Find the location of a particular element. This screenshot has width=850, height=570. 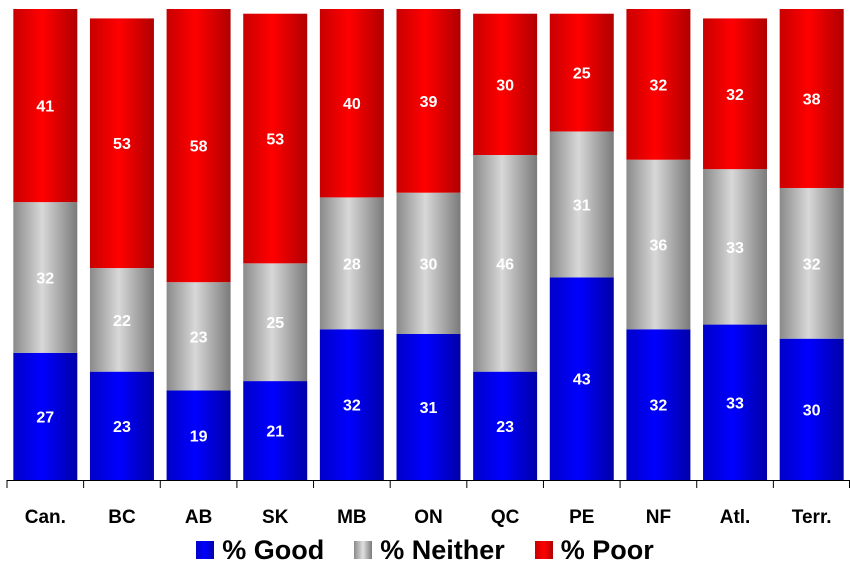

data-label-neither: 30 is located at coordinates (429, 264).